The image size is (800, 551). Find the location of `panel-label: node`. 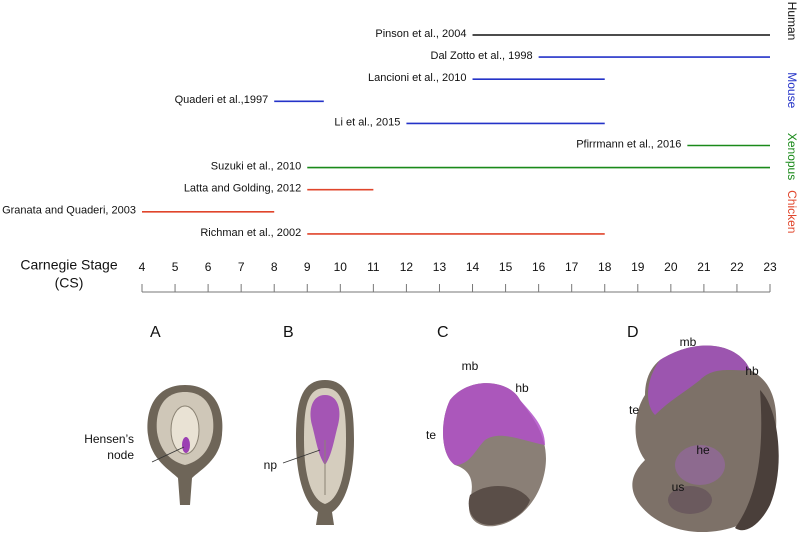

panel-label: node is located at coordinates (120, 455).